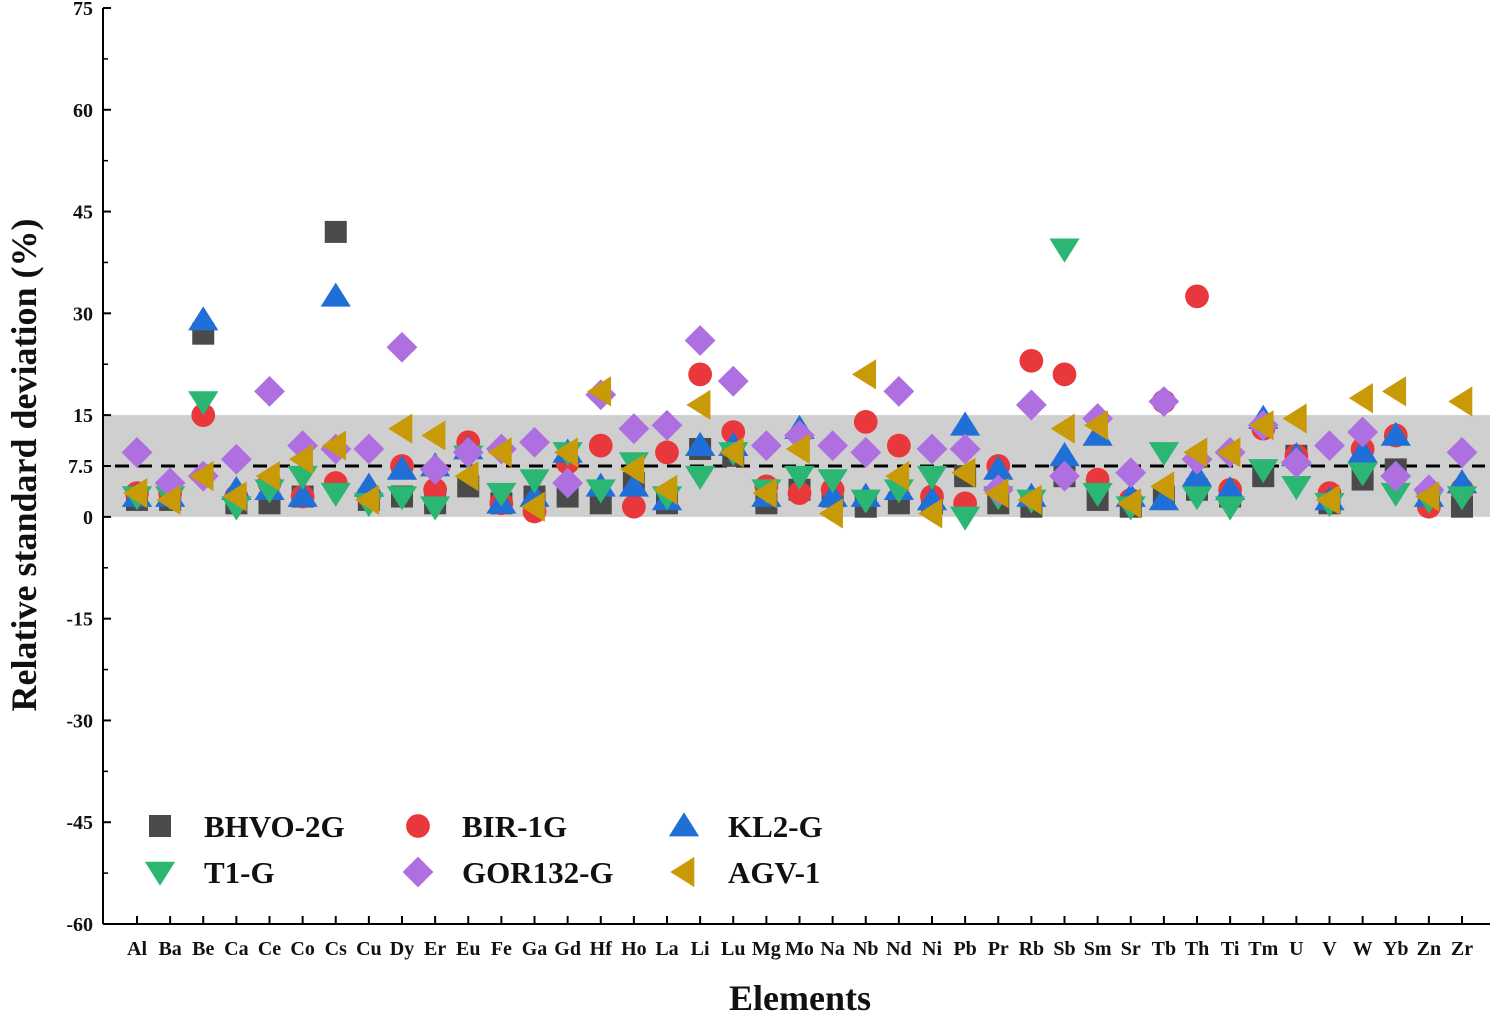 The width and height of the screenshot is (1500, 1017). What do you see at coordinates (601, 949) in the screenshot?
I see `x-tick-label: Hf` at bounding box center [601, 949].